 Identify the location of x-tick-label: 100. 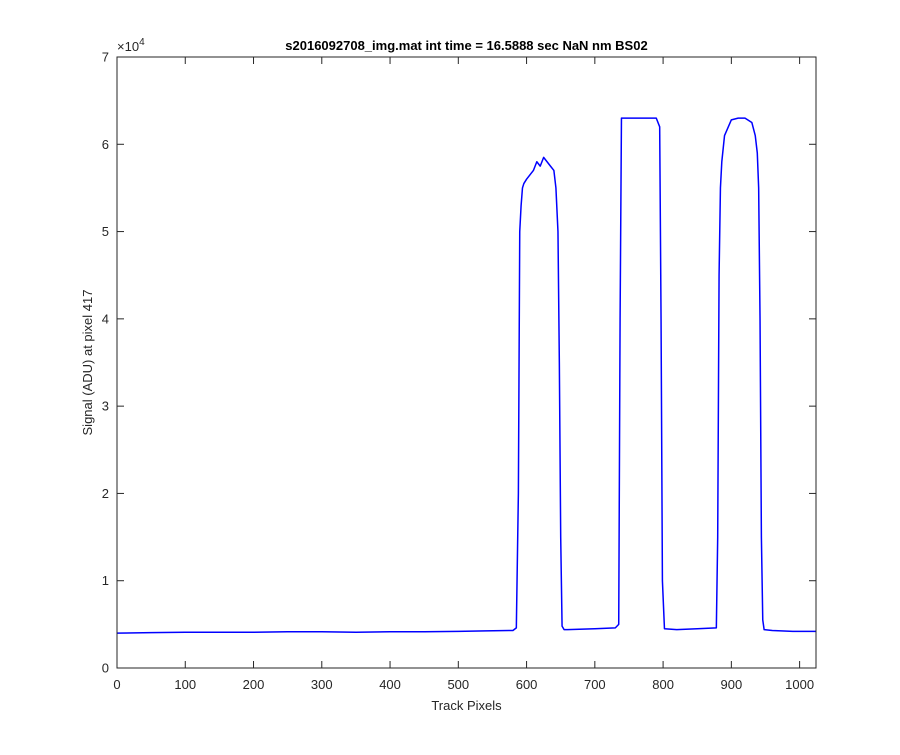
(185, 684).